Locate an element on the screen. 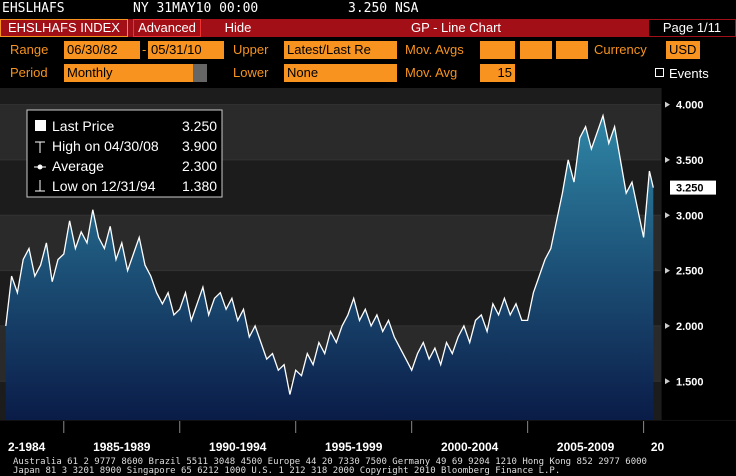  events-label: Events is located at coordinates (689, 73).